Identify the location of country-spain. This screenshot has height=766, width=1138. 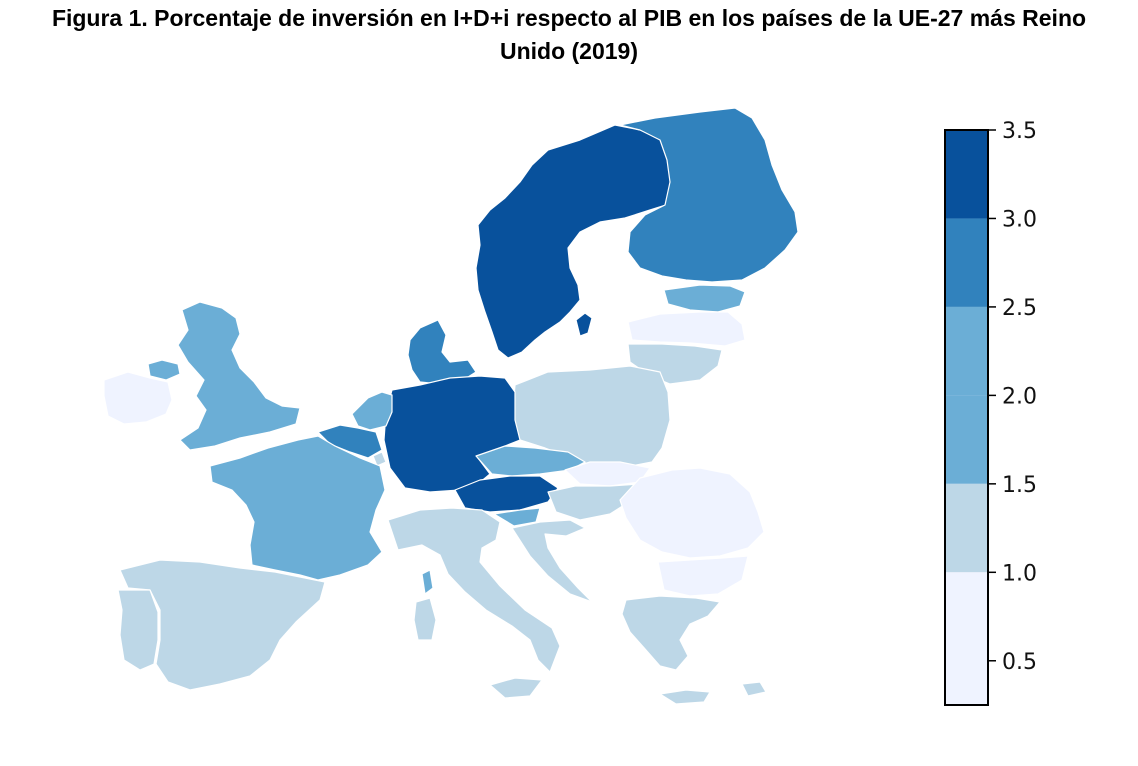
(222, 625).